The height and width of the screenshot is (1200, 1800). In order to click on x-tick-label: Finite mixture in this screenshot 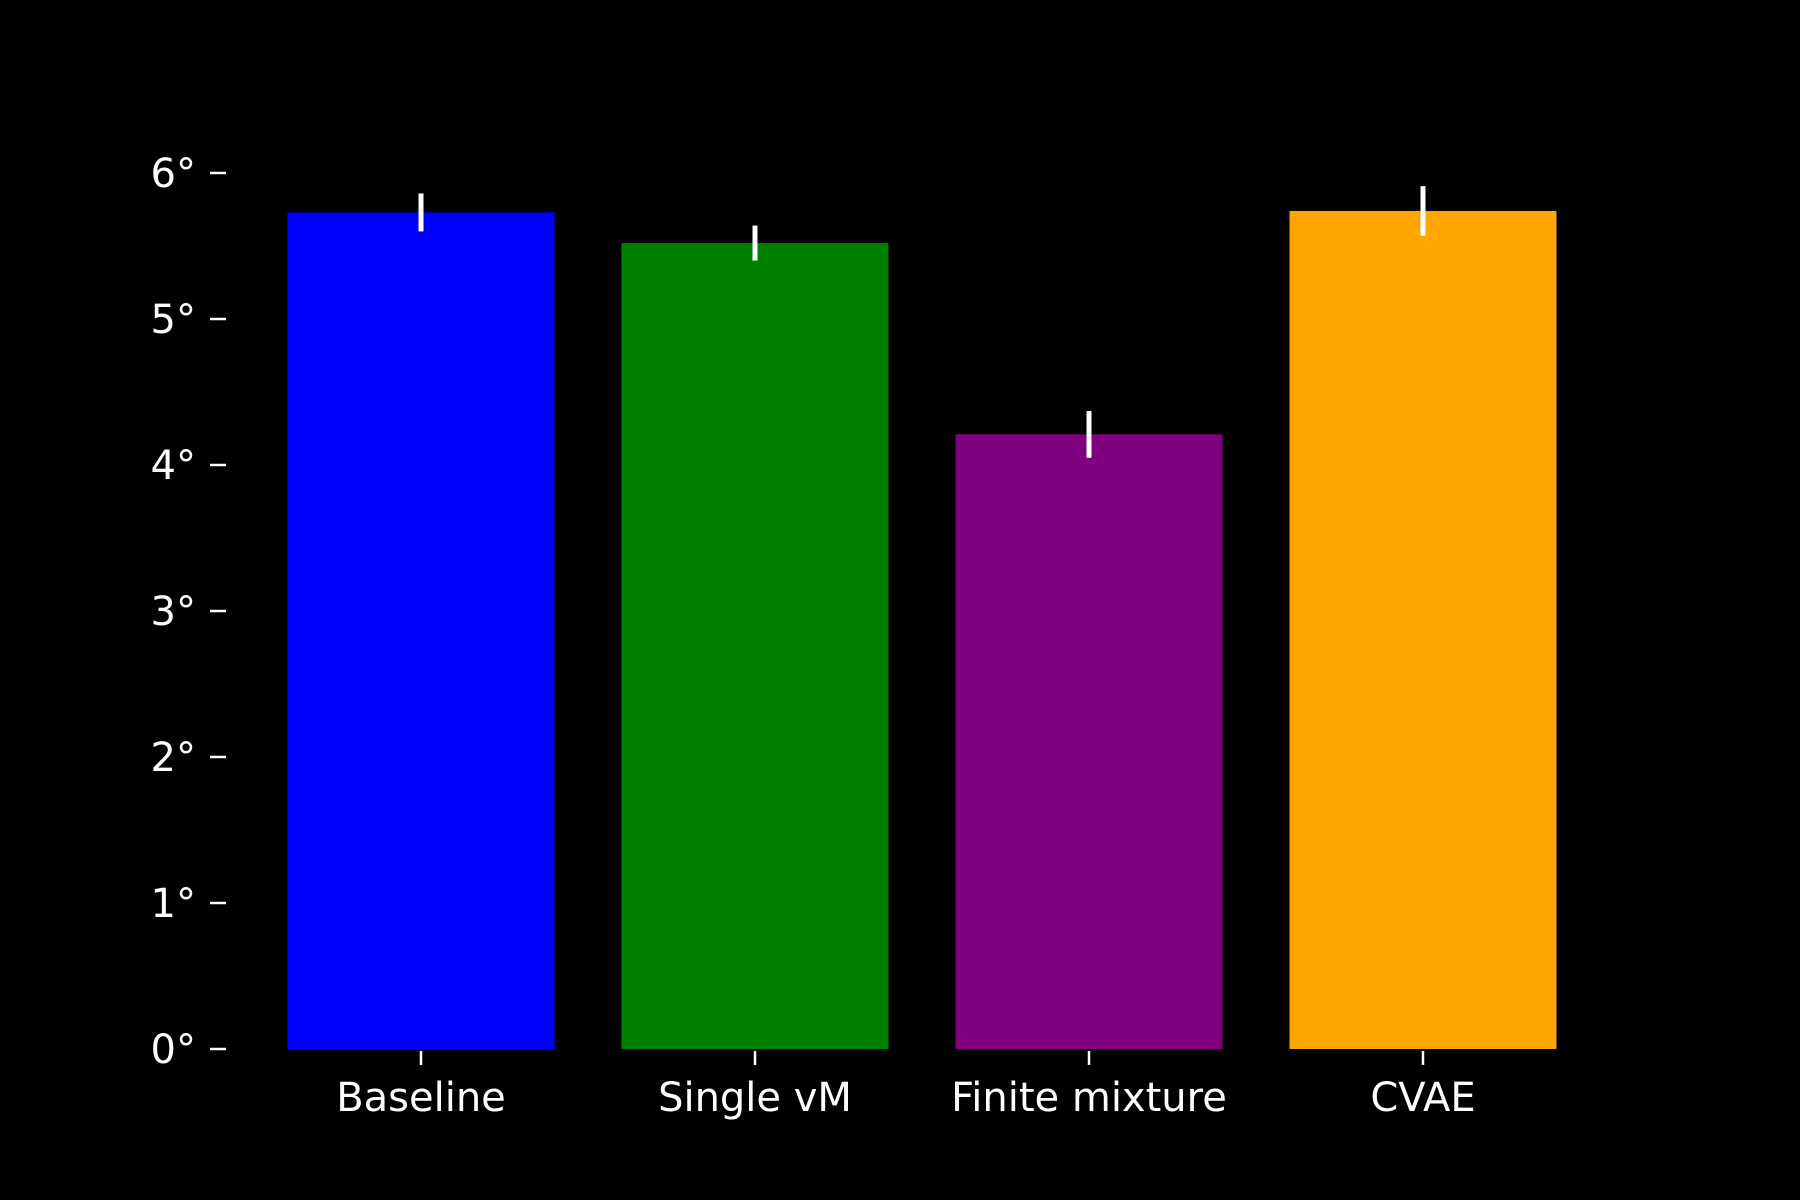, I will do `click(1089, 1098)`.